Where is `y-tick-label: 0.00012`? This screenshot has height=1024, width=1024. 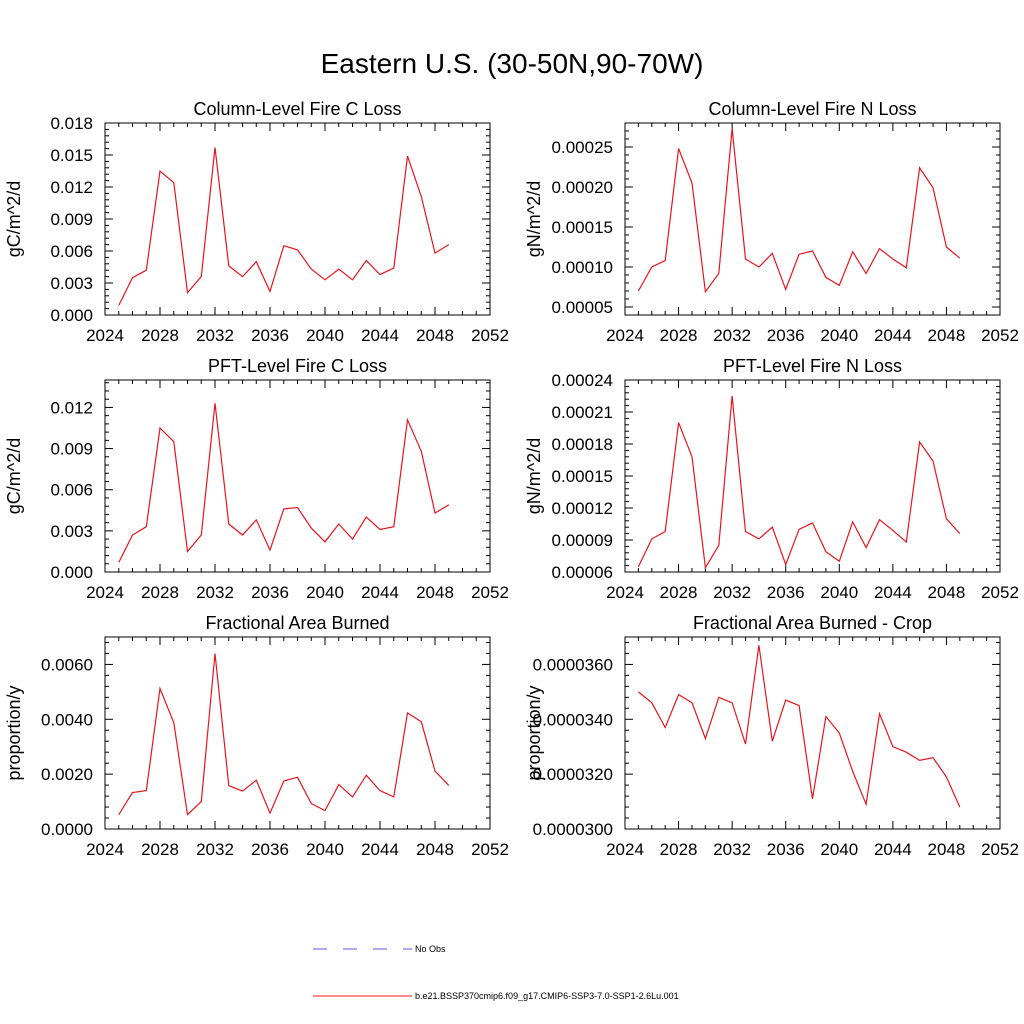
y-tick-label: 0.00012 is located at coordinates (582, 508).